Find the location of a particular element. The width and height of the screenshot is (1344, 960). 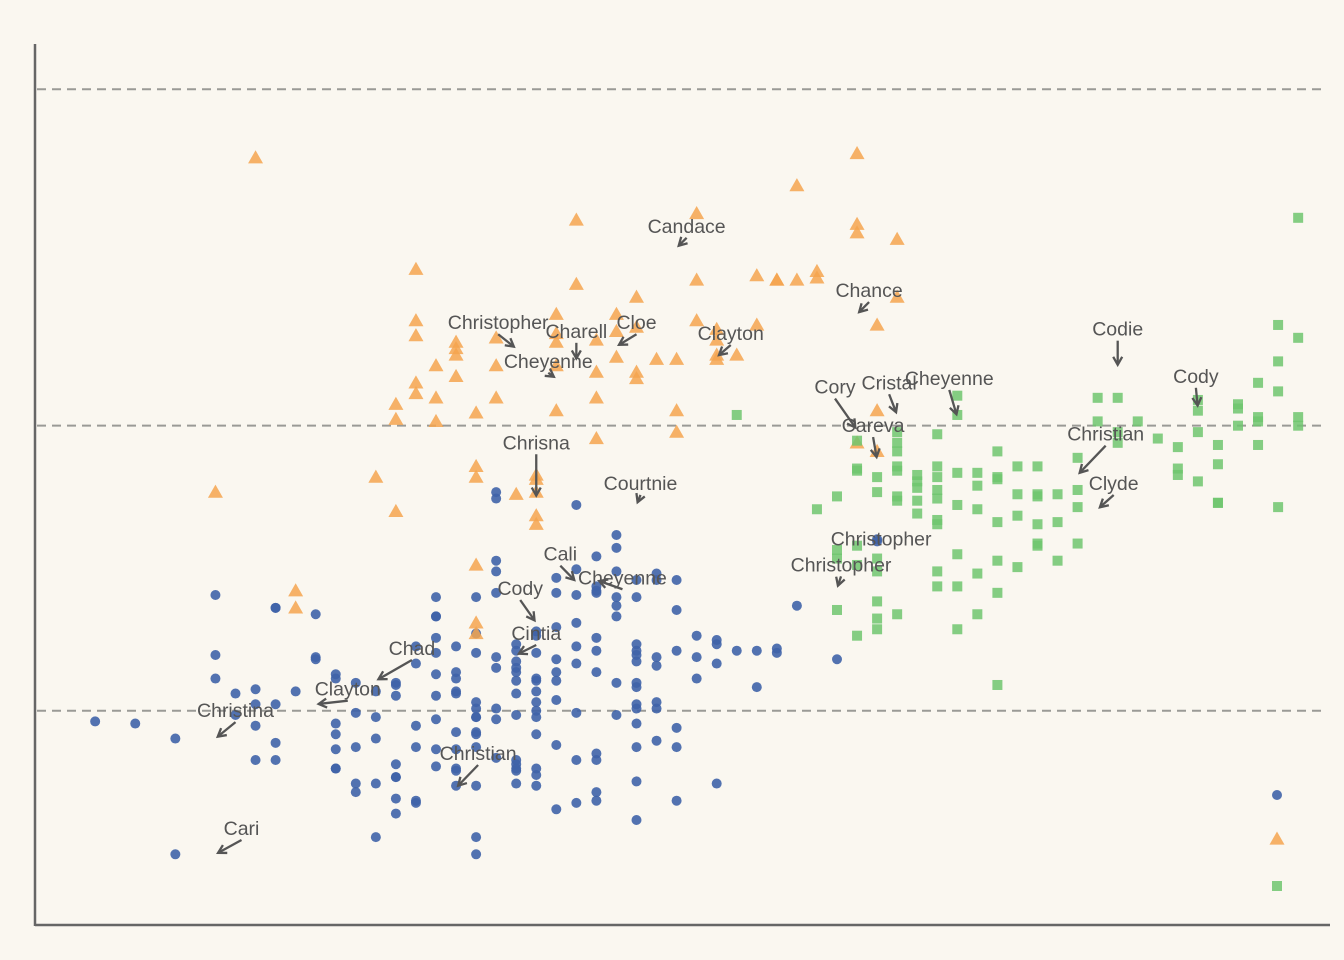

legend-markers is located at coordinates (1277, 840).